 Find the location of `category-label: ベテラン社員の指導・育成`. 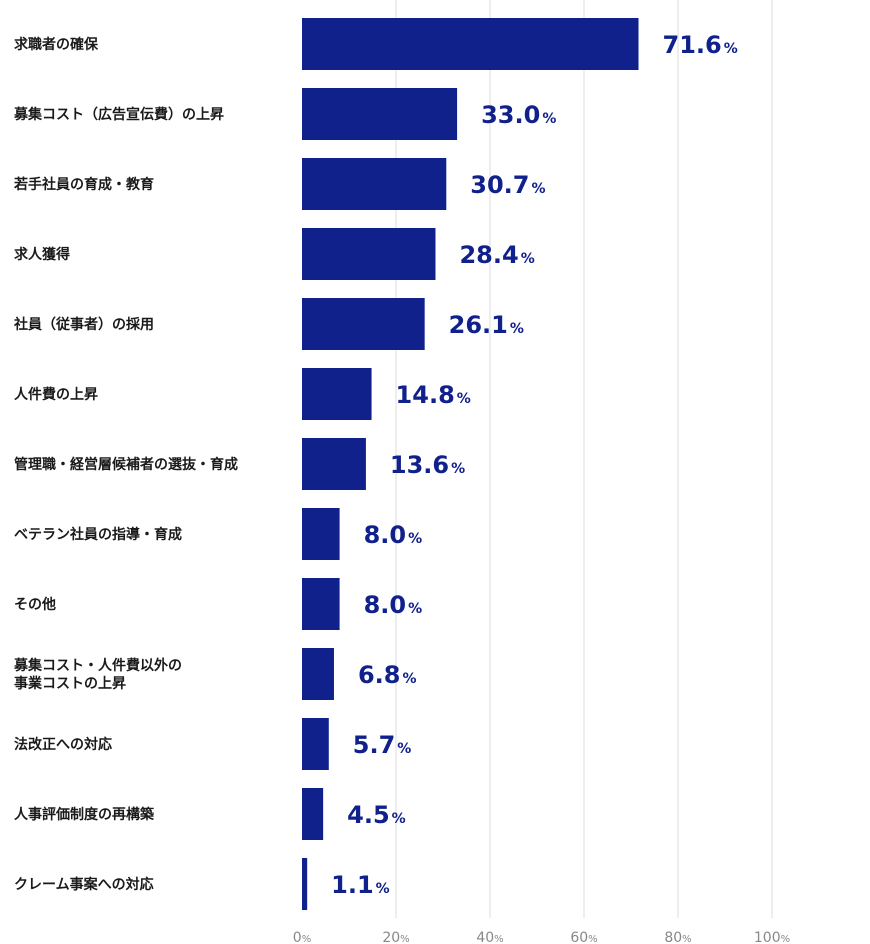

category-label: ベテラン社員の指導・育成 is located at coordinates (98, 534).